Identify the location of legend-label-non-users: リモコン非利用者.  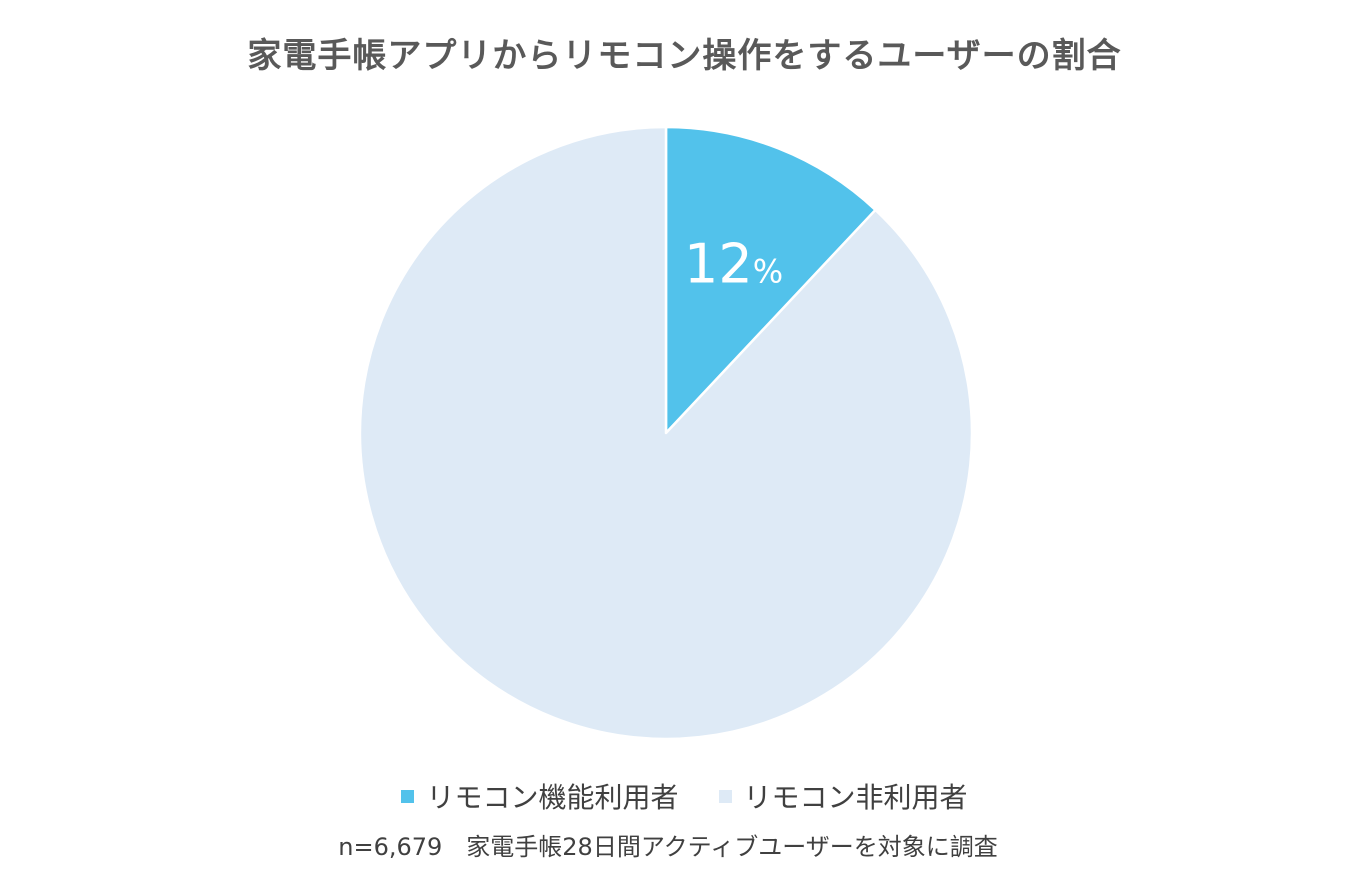
(855, 797).